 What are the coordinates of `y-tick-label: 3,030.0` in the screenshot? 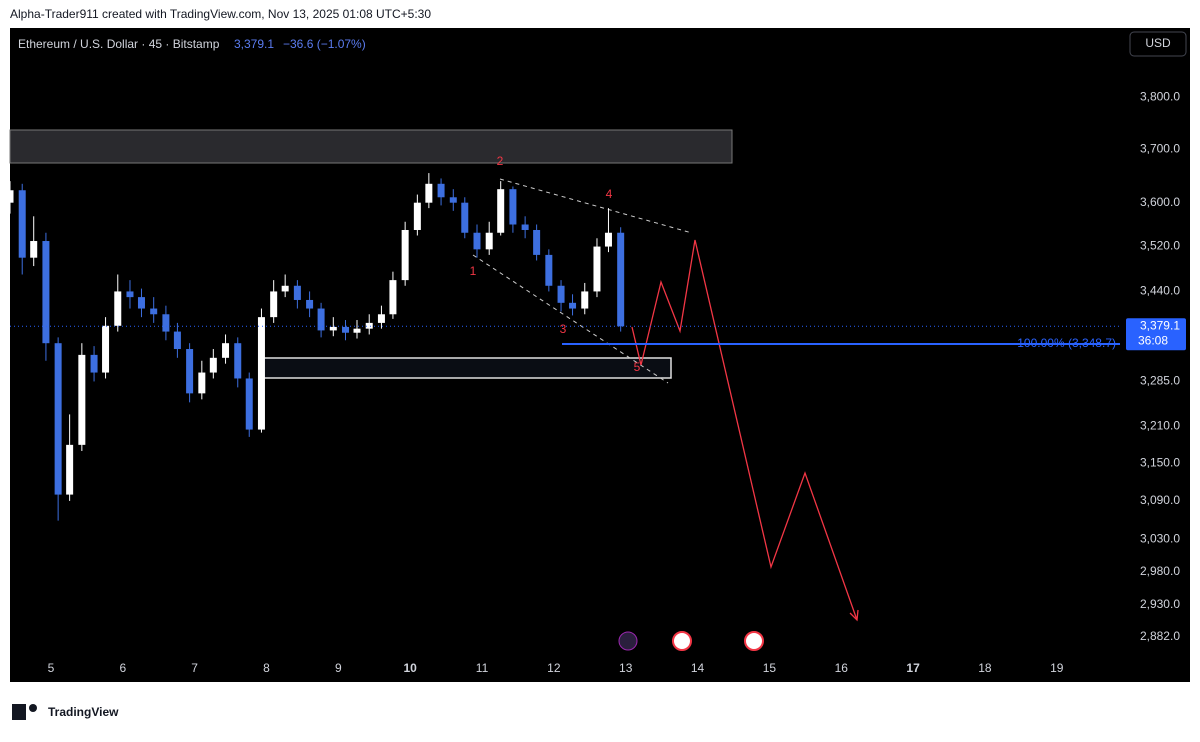 It's located at (1160, 538).